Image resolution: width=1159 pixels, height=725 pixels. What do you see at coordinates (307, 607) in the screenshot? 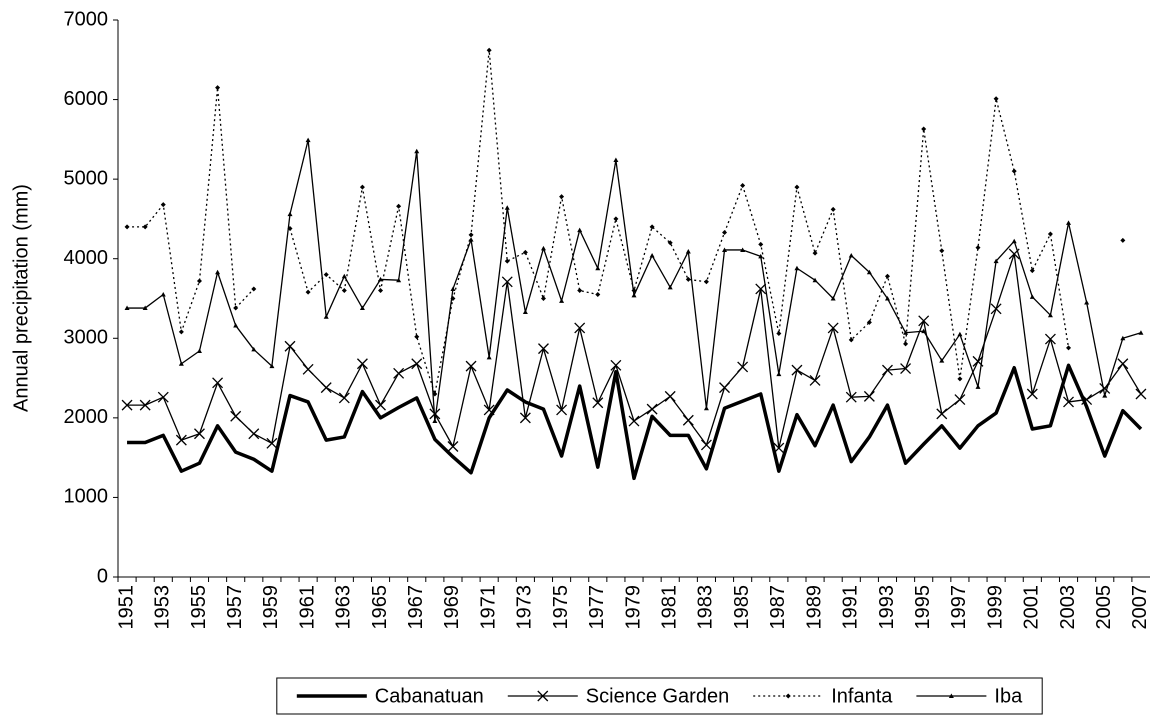
I see `x-tick-label: 1961` at bounding box center [307, 607].